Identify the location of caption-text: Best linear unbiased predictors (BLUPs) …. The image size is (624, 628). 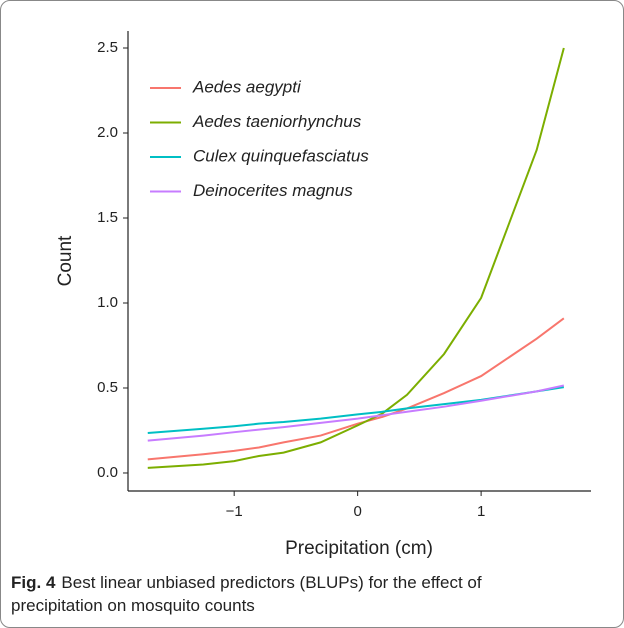
(246, 594).